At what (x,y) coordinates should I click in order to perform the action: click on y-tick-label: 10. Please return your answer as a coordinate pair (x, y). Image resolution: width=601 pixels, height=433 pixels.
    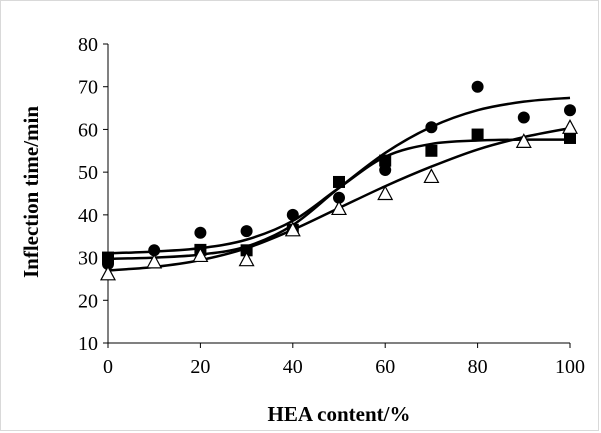
    Looking at the image, I should click on (88, 344).